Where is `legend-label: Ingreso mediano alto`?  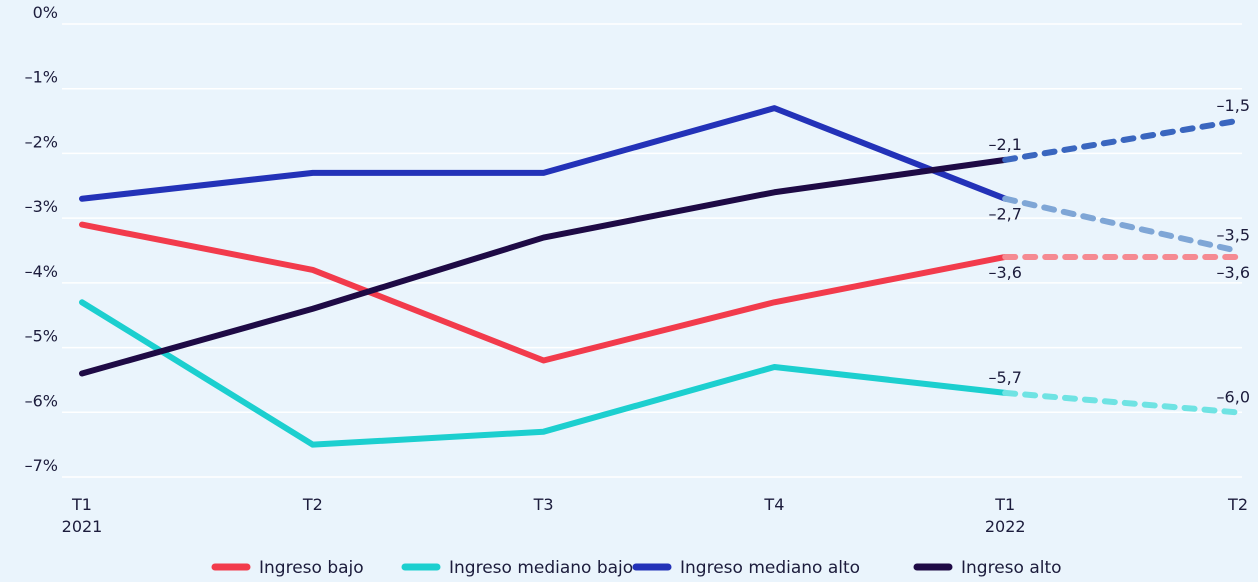
legend-label: Ingreso mediano alto is located at coordinates (770, 568).